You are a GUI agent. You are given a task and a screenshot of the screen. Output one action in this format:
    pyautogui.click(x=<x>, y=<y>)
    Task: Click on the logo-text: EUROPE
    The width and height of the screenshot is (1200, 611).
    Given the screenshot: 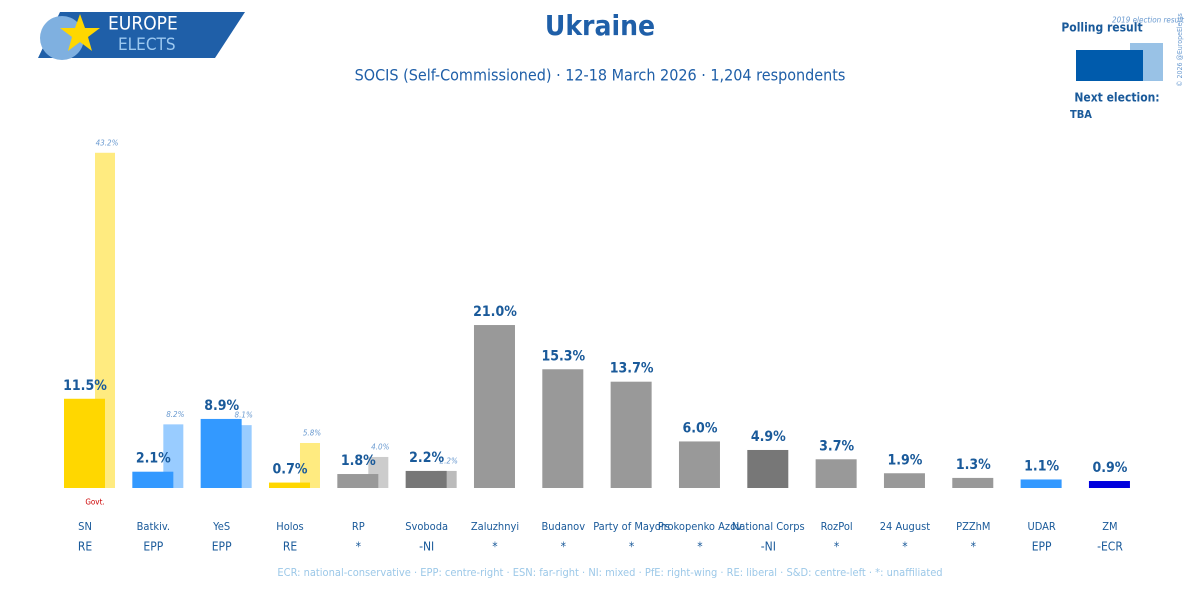 What is the action you would take?
    pyautogui.click(x=143, y=24)
    